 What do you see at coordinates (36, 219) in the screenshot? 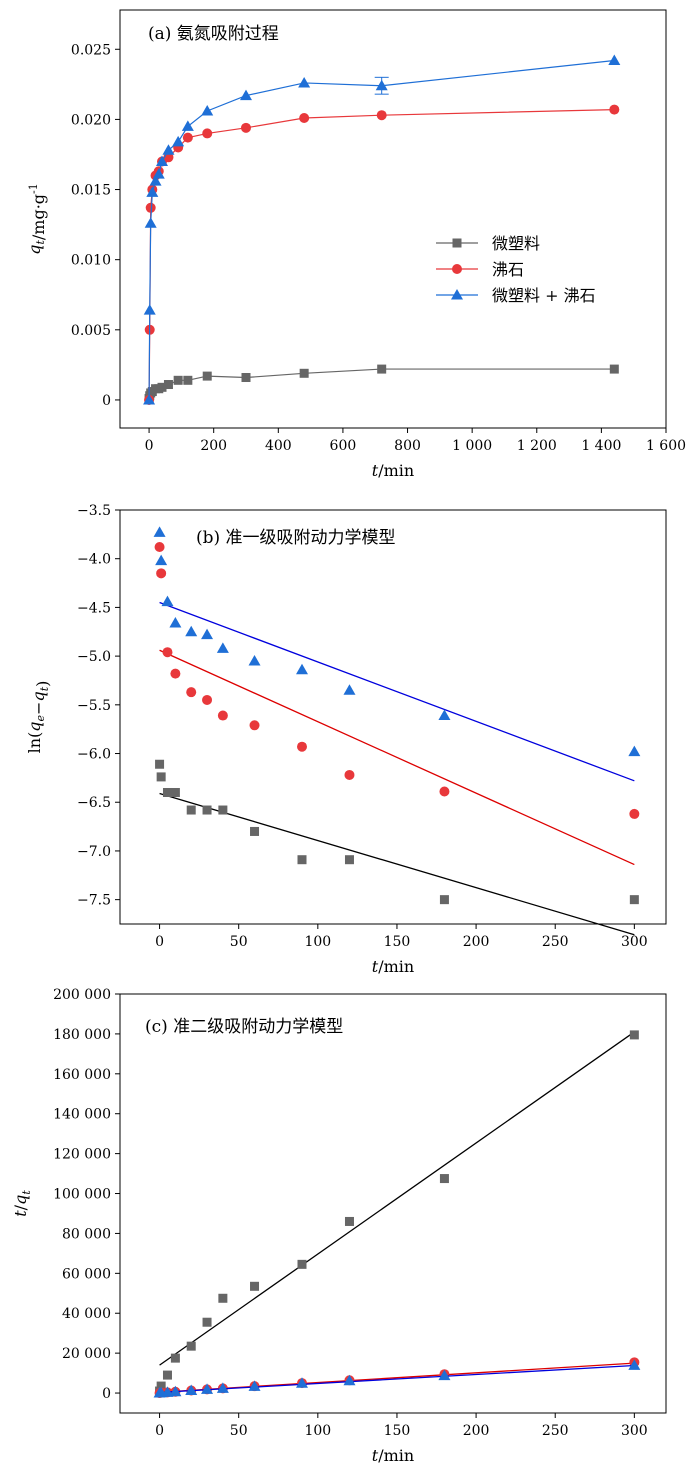
I see `y-axis-label: qt/mg·g-1` at bounding box center [36, 219].